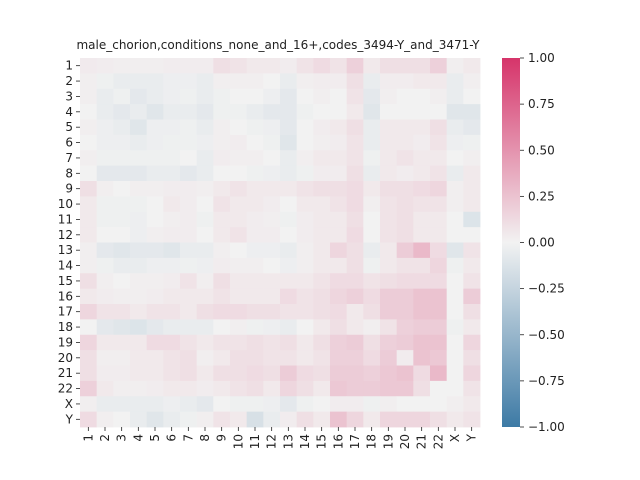 The image size is (640, 480). What do you see at coordinates (188, 438) in the screenshot?
I see `x-tick-label: 7` at bounding box center [188, 438].